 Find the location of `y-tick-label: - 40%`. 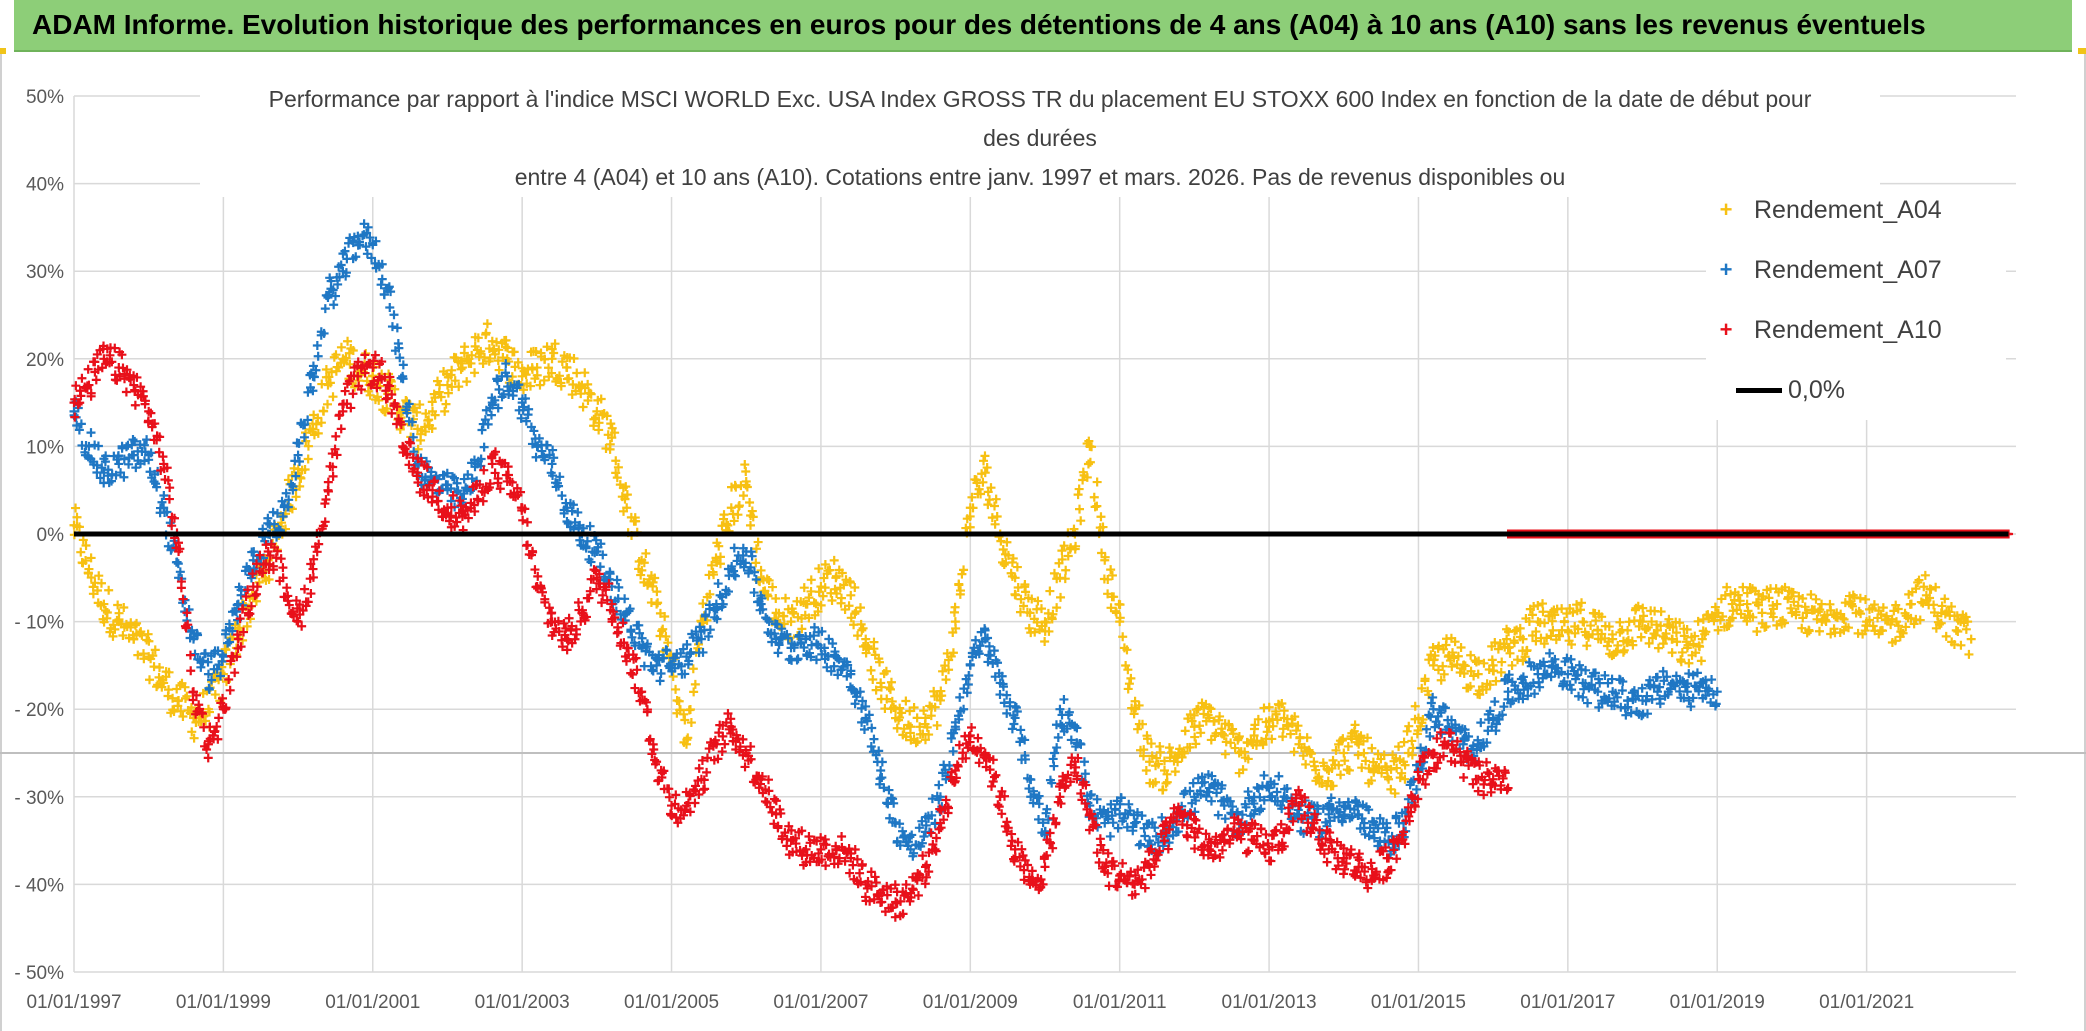

y-tick-label: - 40% is located at coordinates (39, 885).